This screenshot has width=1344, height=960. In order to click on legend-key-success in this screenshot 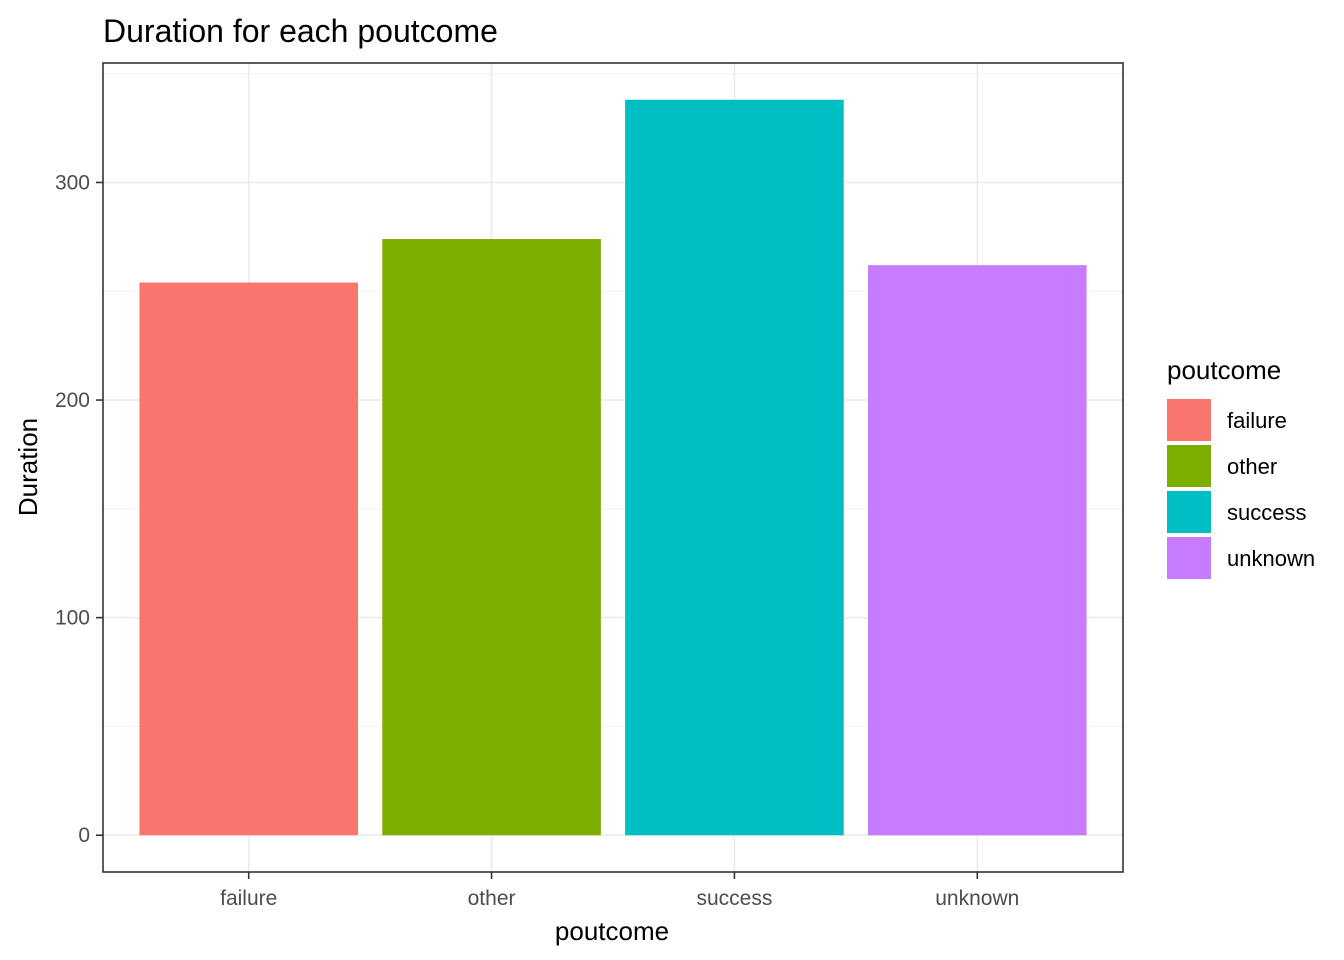, I will do `click(1189, 512)`.